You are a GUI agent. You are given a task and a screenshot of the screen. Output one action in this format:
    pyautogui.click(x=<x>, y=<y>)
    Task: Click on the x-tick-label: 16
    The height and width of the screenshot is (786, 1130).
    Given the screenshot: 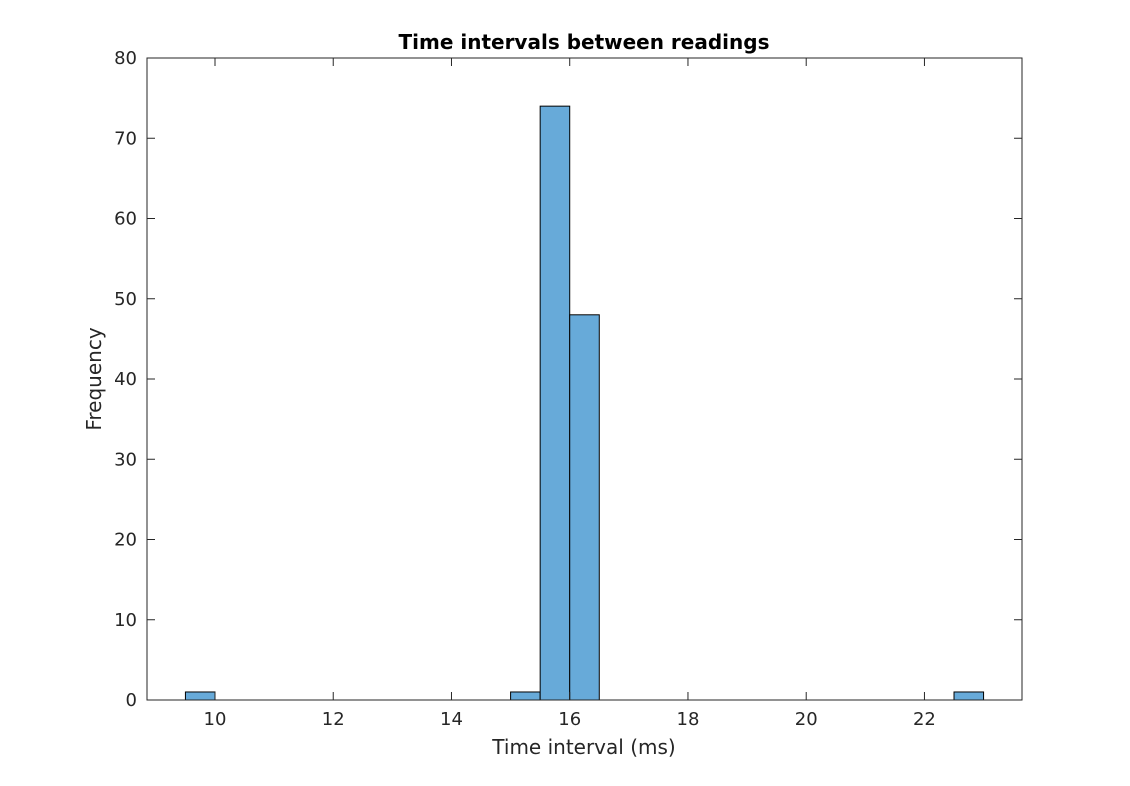 What is the action you would take?
    pyautogui.click(x=569, y=719)
    